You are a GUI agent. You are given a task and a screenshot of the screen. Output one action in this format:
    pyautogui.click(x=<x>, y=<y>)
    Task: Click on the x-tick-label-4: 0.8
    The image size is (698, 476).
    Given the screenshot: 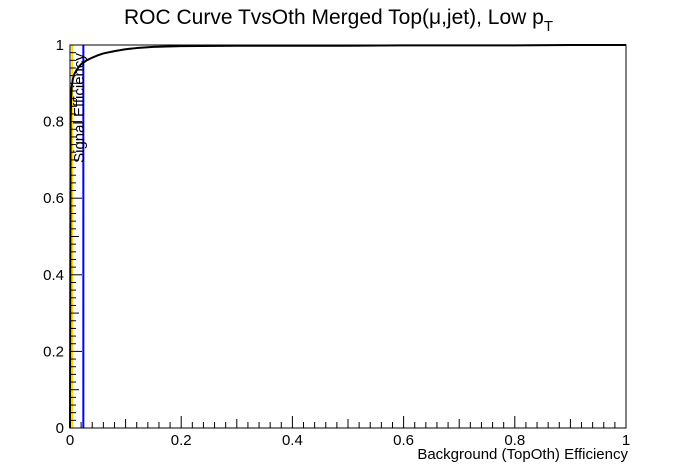 What is the action you would take?
    pyautogui.click(x=514, y=440)
    